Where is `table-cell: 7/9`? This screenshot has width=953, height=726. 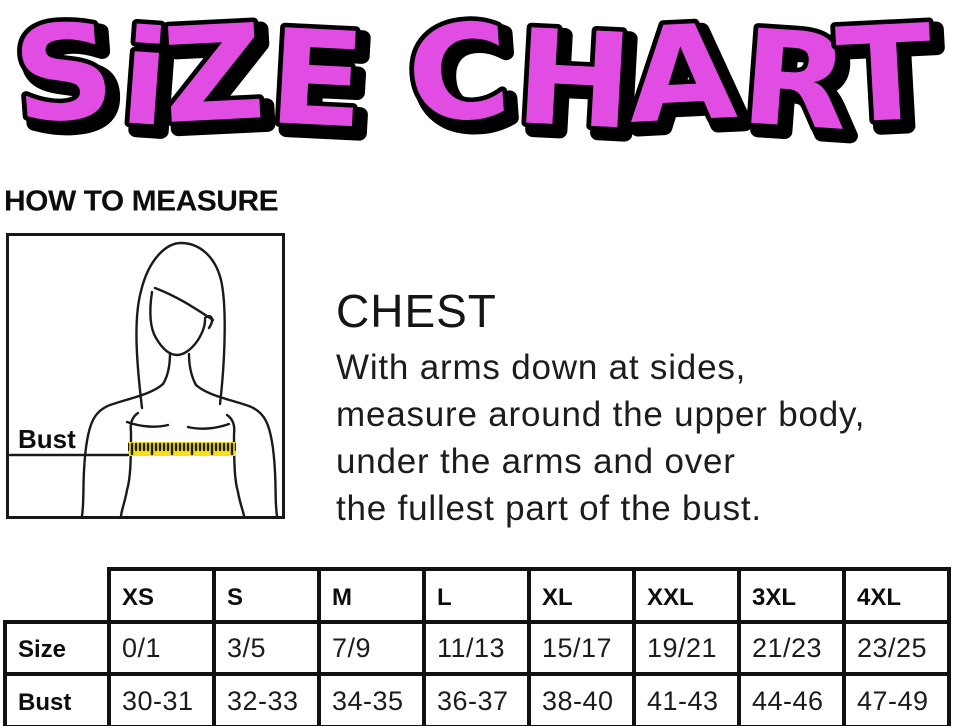
table-cell: 7/9 is located at coordinates (371, 648).